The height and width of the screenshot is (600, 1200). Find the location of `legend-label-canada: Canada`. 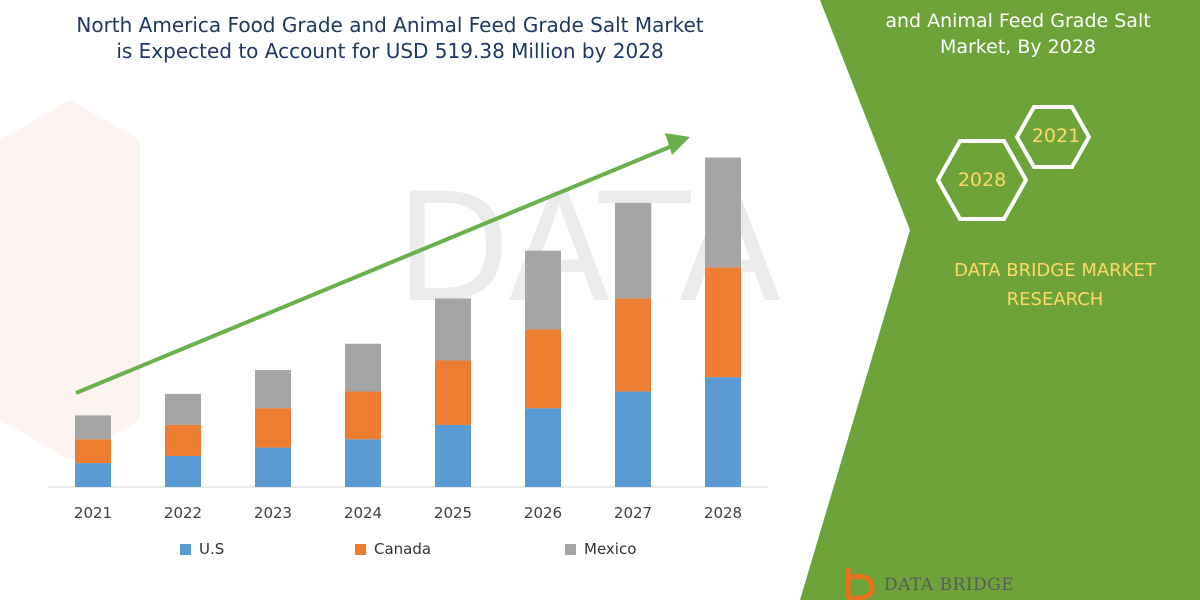

legend-label-canada: Canada is located at coordinates (403, 549).